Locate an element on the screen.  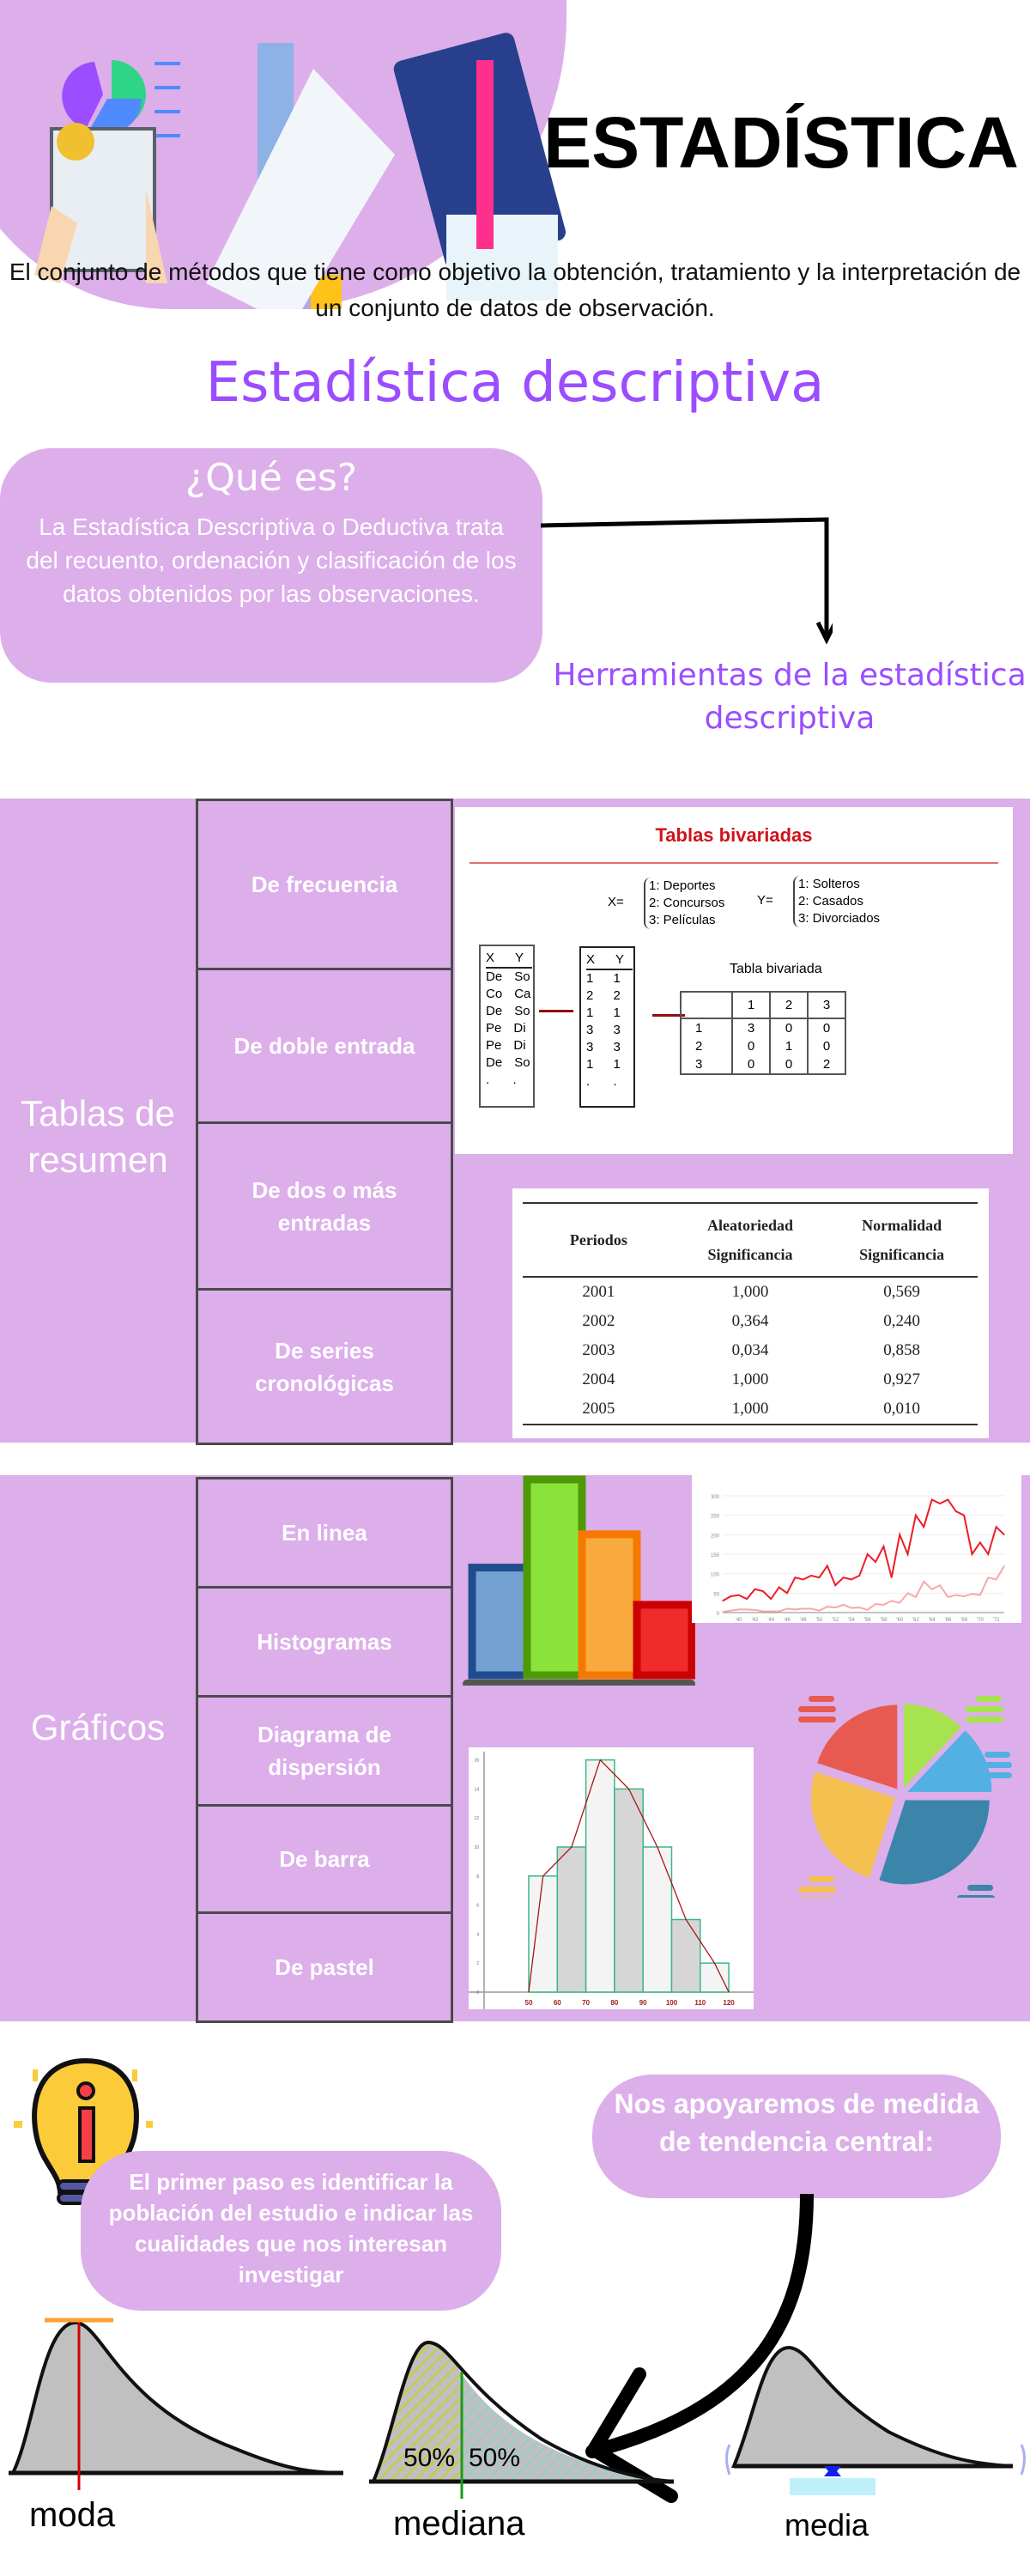
series-line is located at coordinates (863, 1550).